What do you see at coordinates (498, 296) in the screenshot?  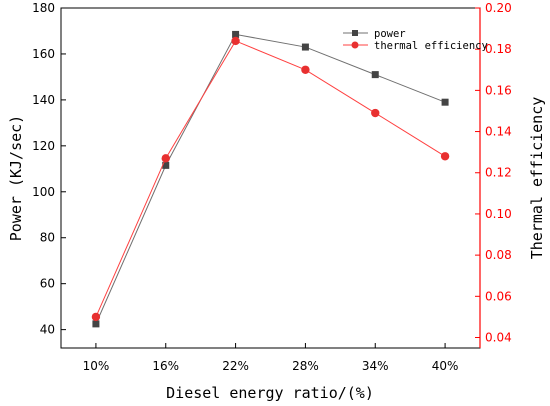 I see `y-right-tick-label: 0.06` at bounding box center [498, 296].